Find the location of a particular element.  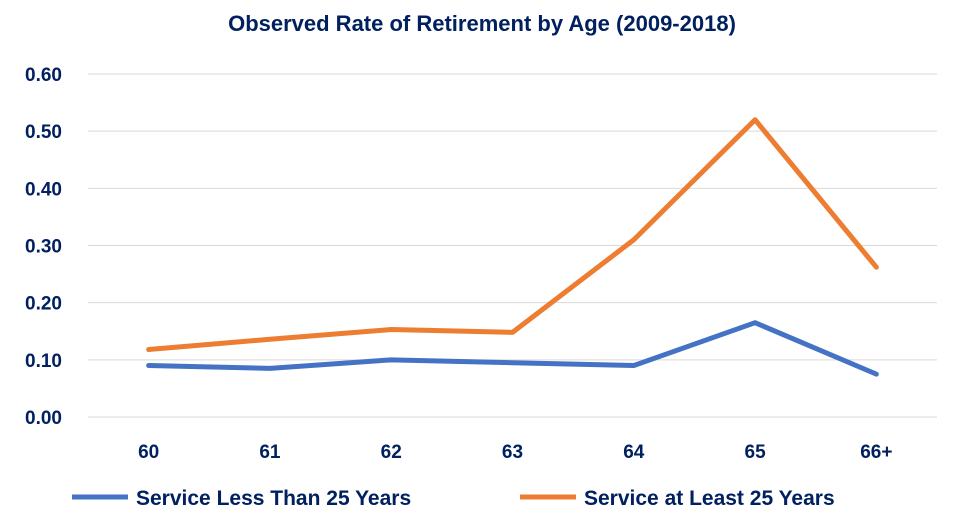

y-axis-ticks: 0.00 0.10 0.20 0.30 0.40 0.50 0.60 is located at coordinates (43, 247).